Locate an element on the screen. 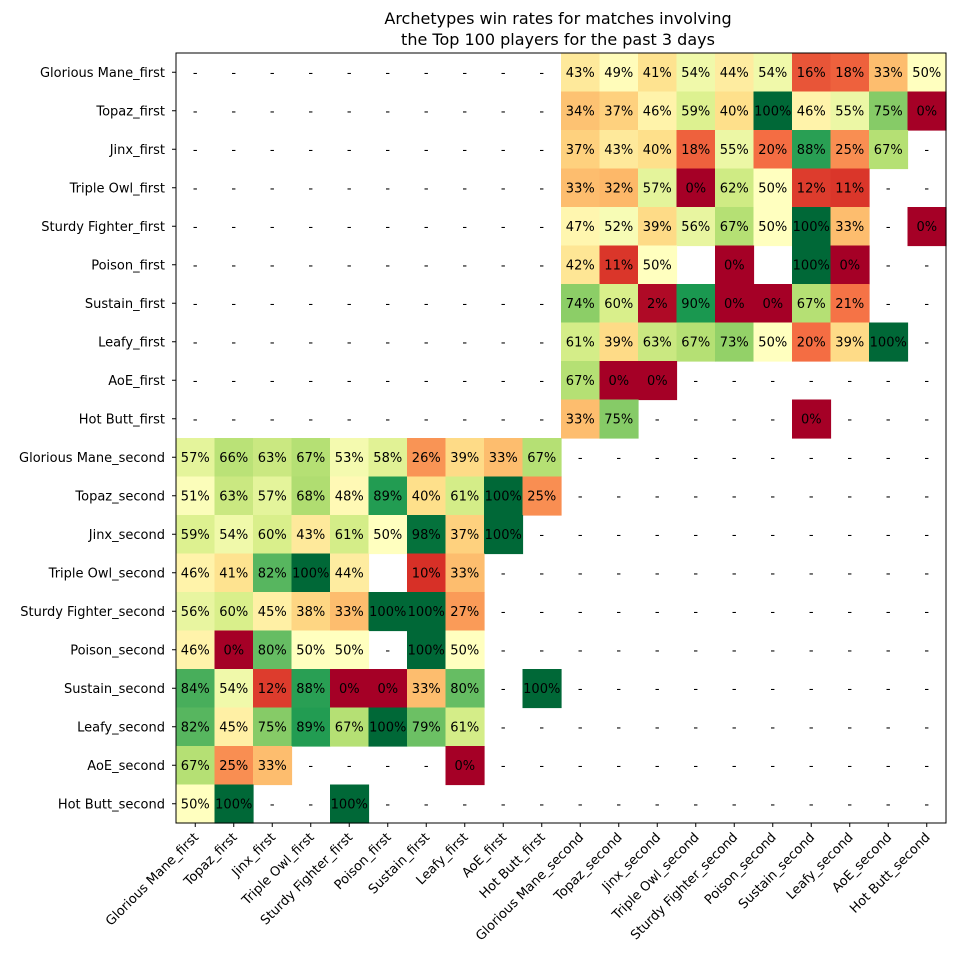  cell-label-r16-c8: - is located at coordinates (503, 689).